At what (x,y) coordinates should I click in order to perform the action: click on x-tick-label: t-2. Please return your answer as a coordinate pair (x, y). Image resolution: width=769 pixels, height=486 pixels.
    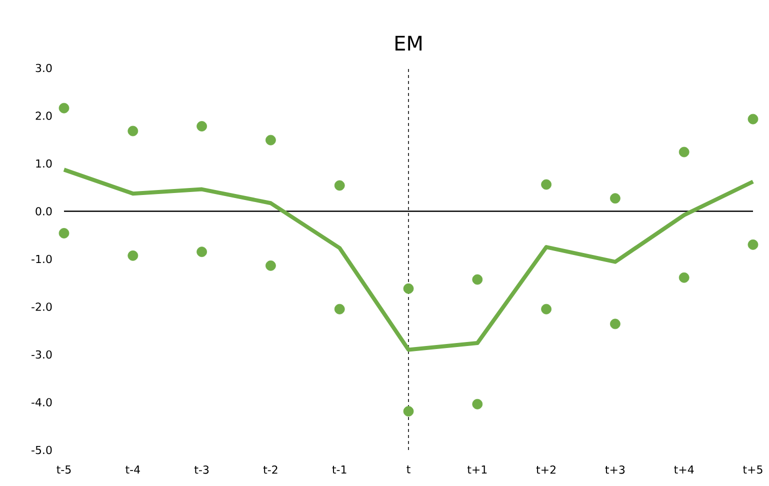
    Looking at the image, I should click on (270, 470).